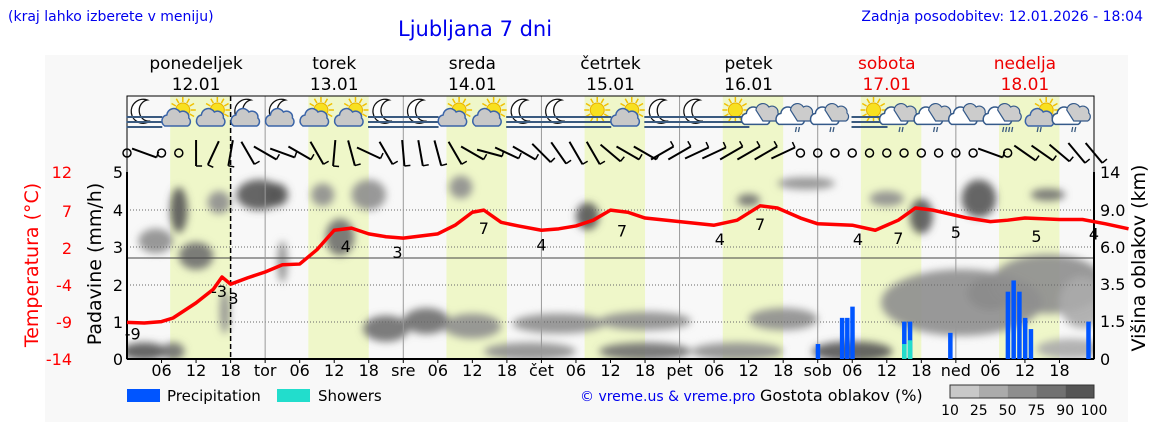  What do you see at coordinates (967, 114) in the screenshot?
I see `weather-icon-overcast` at bounding box center [967, 114].